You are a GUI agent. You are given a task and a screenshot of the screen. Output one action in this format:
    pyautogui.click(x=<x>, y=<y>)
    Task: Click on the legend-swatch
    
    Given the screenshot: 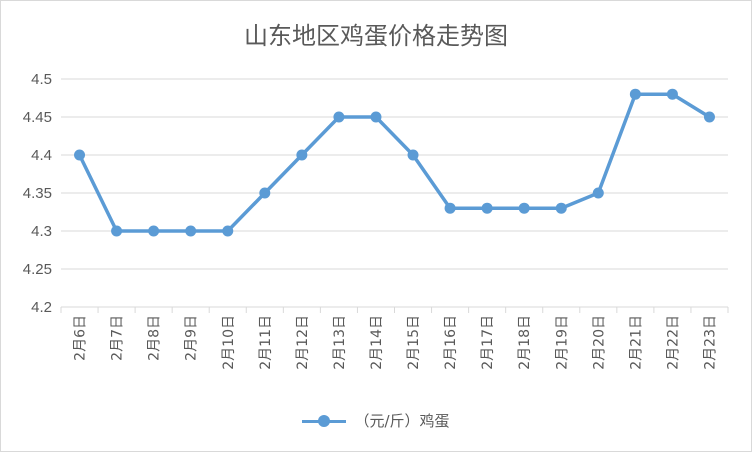 What is the action you would take?
    pyautogui.click(x=324, y=421)
    